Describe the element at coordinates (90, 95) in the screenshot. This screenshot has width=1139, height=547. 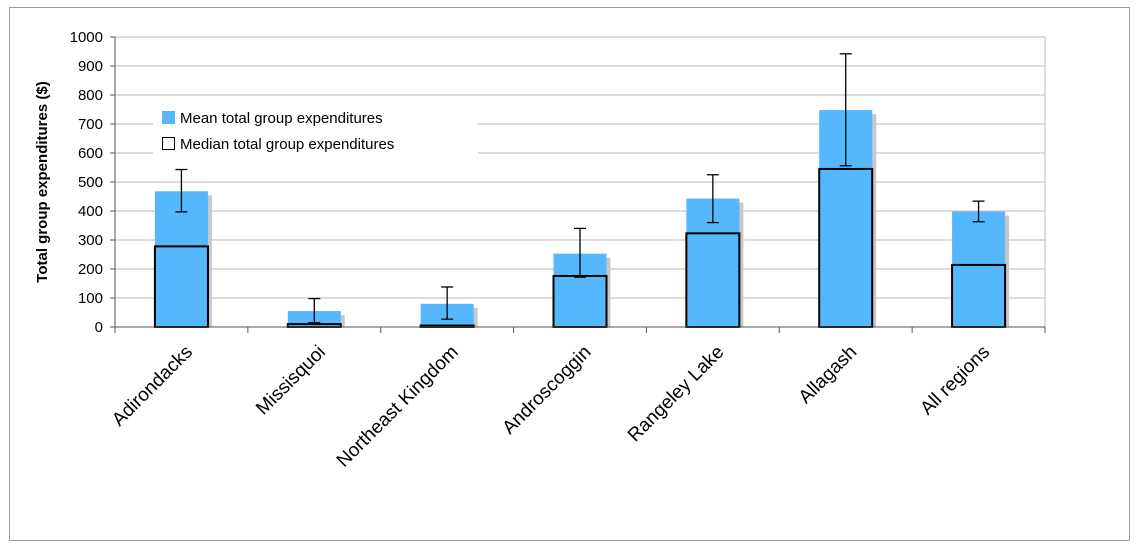
I see `y-tick-label: 800` at that location.